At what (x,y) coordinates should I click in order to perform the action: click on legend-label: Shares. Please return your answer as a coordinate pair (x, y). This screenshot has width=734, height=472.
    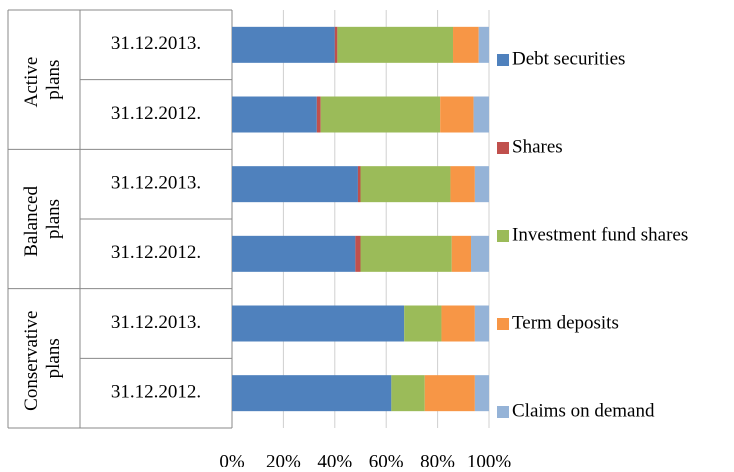
    Looking at the image, I should click on (537, 146).